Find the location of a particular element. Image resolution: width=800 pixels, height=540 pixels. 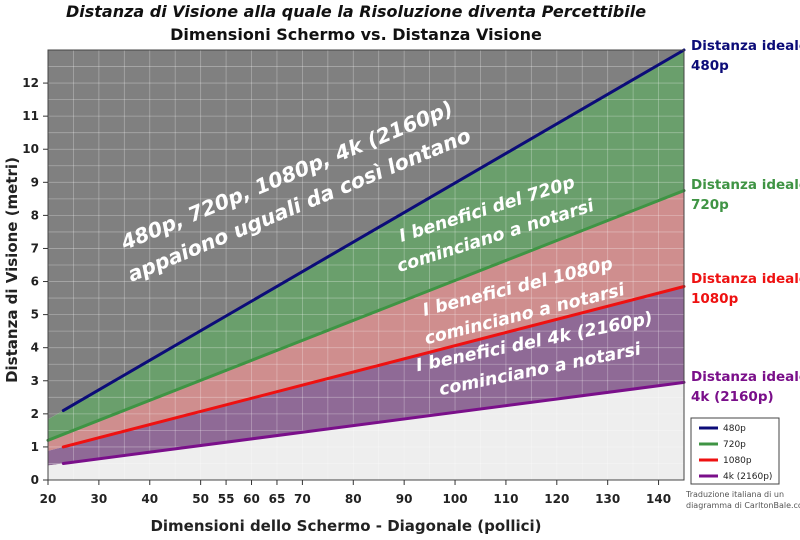

x-tick-label: 50 is located at coordinates (200, 499).